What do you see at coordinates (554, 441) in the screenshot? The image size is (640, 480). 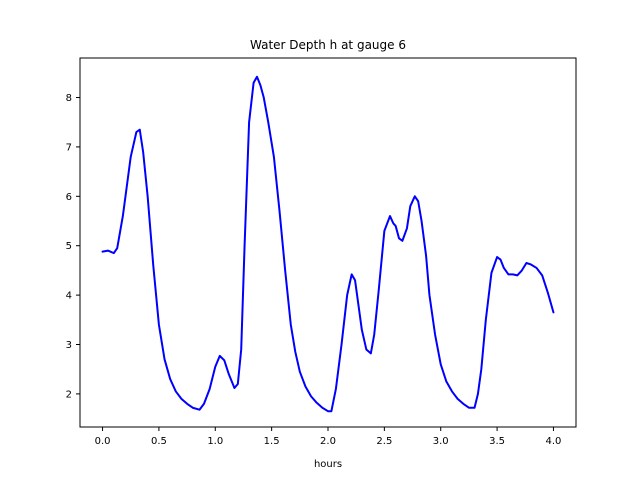 I see `x-tick-label: 4.0` at bounding box center [554, 441].